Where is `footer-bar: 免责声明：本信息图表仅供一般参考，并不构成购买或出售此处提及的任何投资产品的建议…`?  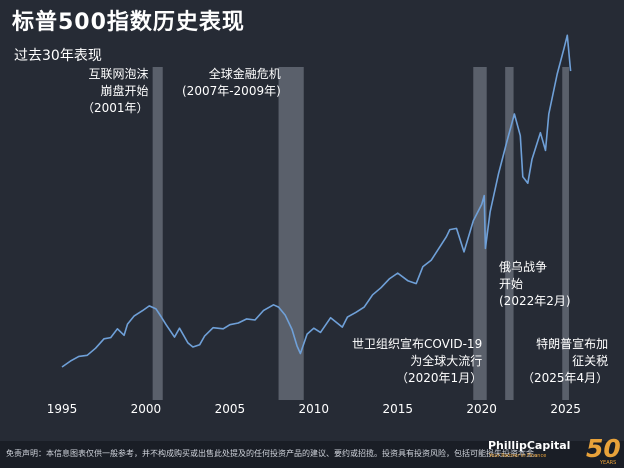 footer-bar: 免责声明：本信息图表仅供一般参考，并不构成购买或出售此处提及的任何投资产品的建议… is located at coordinates (312, 454).